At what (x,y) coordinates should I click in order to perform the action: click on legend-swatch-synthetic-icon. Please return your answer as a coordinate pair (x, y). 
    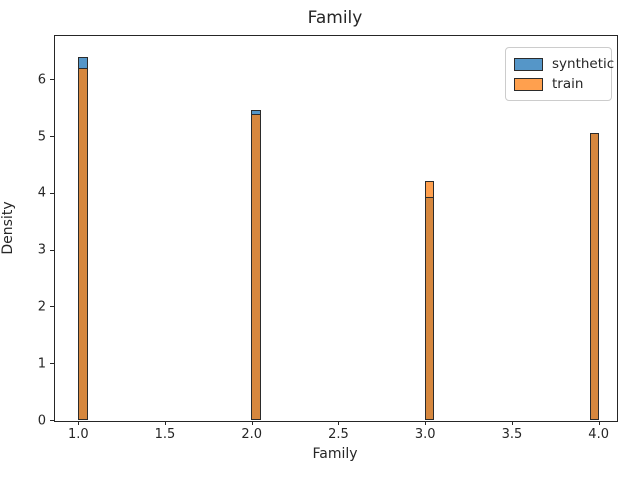
    Looking at the image, I should click on (528, 64).